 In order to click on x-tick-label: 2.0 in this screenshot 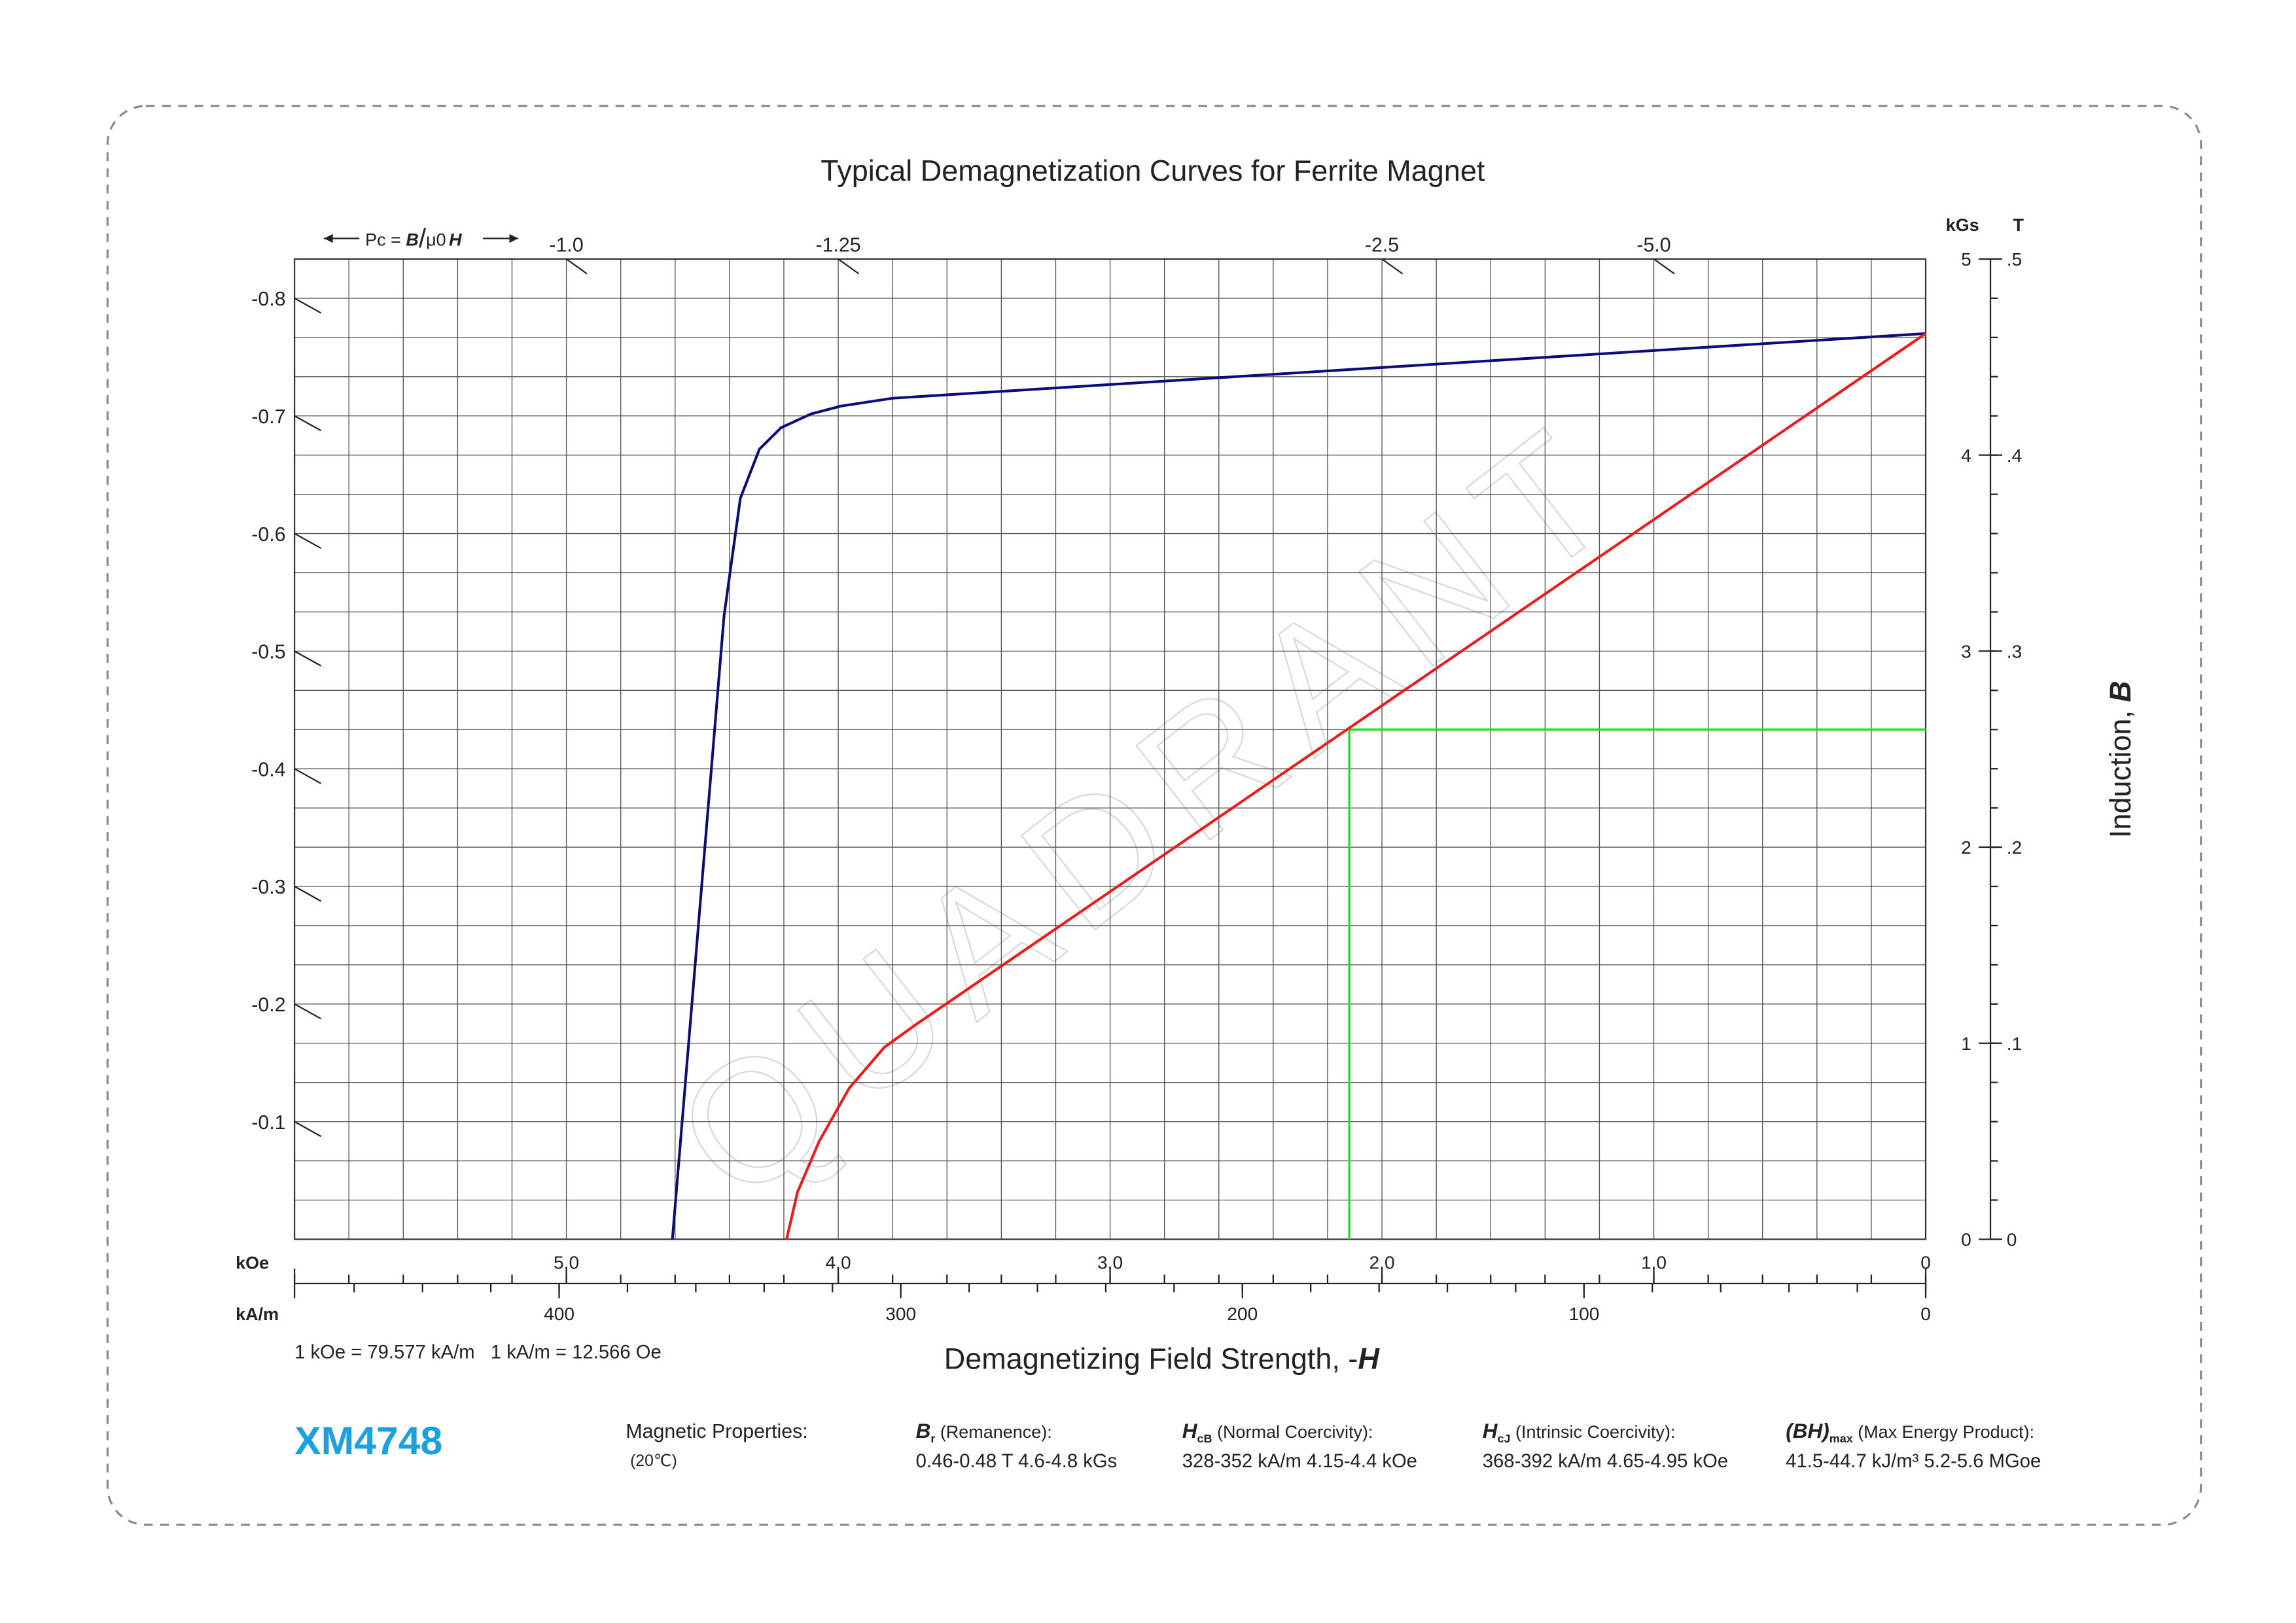, I will do `click(1382, 1262)`.